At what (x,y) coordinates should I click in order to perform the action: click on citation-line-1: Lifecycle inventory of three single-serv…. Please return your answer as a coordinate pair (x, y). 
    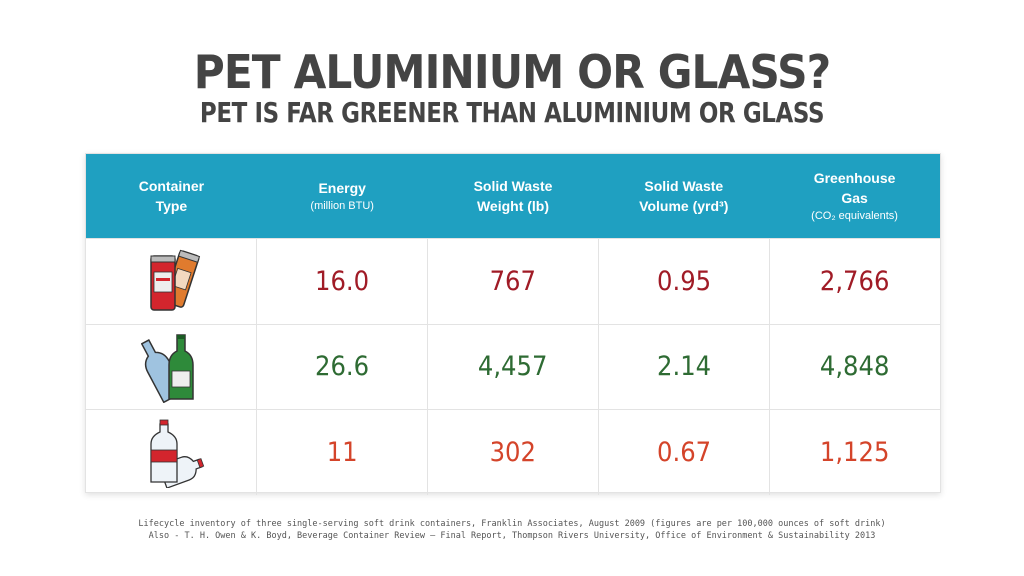
    Looking at the image, I should click on (512, 524).